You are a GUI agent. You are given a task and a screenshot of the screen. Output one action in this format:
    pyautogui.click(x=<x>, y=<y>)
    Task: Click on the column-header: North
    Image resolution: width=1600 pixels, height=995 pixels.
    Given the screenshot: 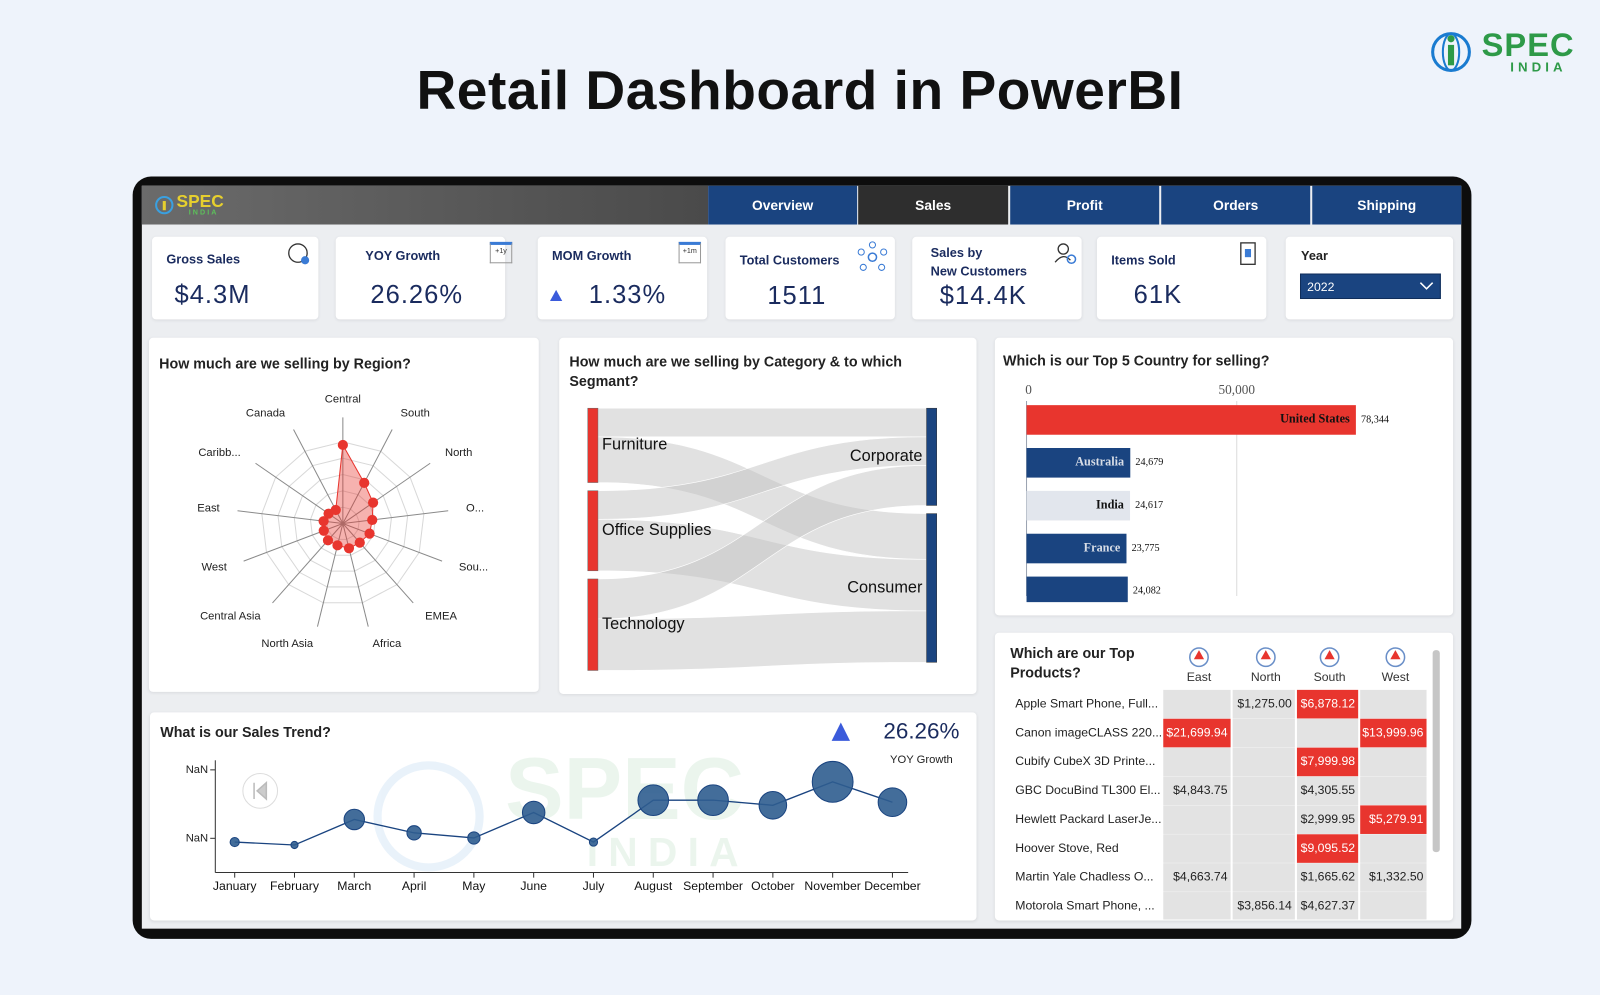 What is the action you would take?
    pyautogui.click(x=1266, y=677)
    